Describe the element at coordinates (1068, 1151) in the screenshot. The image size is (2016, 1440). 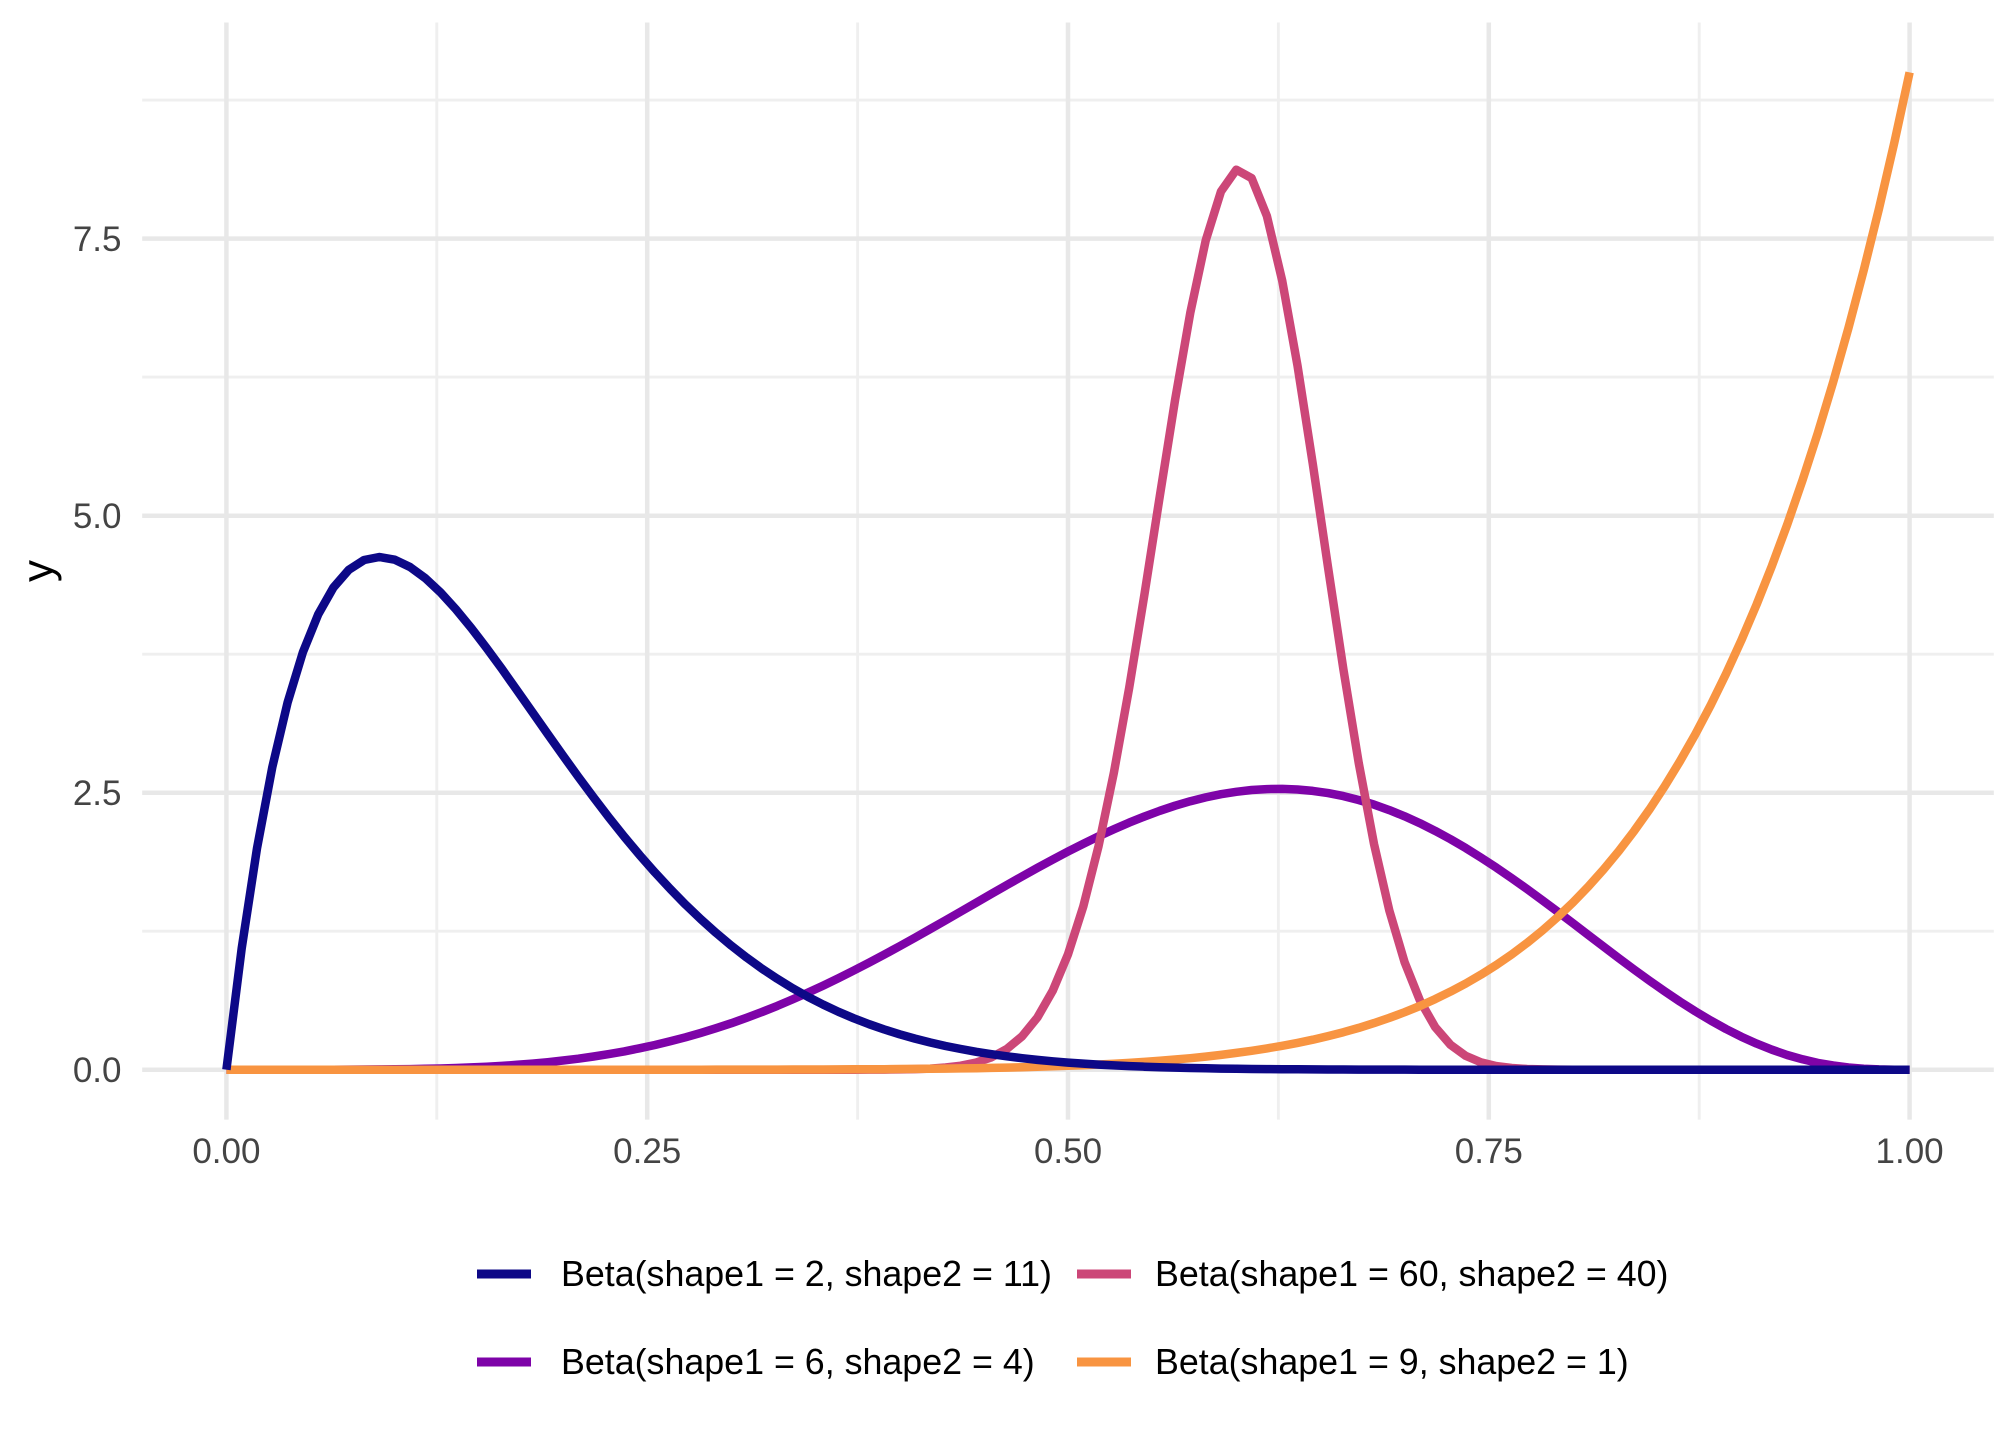
I see `svg-text: 0.50` at that location.